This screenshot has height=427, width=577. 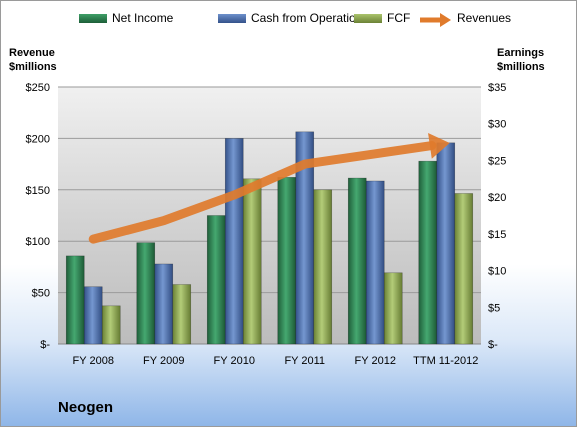 What do you see at coordinates (497, 198) in the screenshot?
I see `right-tick-label: $20` at bounding box center [497, 198].